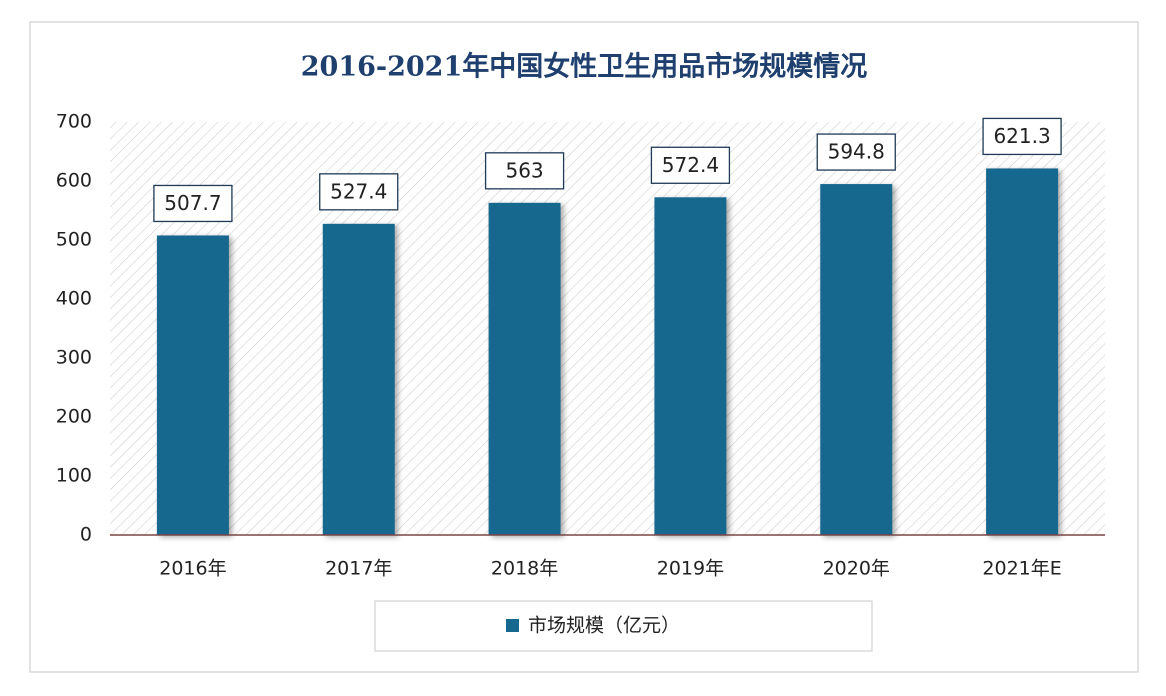 This screenshot has height=696, width=1166. I want to click on legend, so click(623, 626).